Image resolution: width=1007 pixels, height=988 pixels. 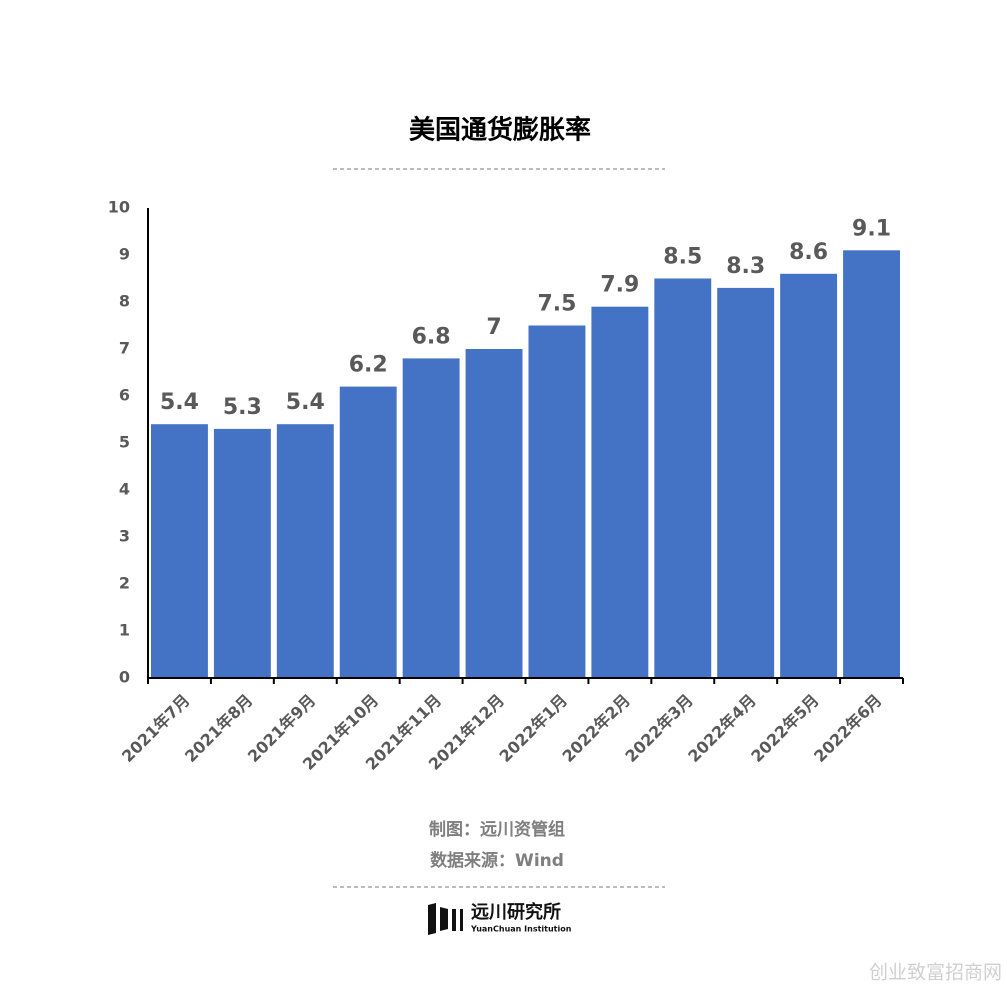 I want to click on y-tick-label: 5, so click(x=124, y=442).